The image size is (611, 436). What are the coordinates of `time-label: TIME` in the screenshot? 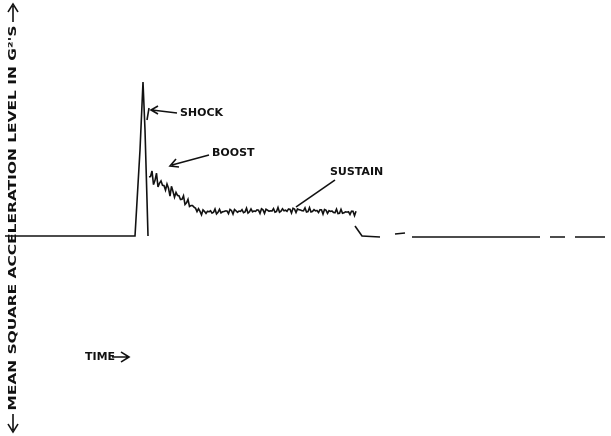 It's located at (100, 356).